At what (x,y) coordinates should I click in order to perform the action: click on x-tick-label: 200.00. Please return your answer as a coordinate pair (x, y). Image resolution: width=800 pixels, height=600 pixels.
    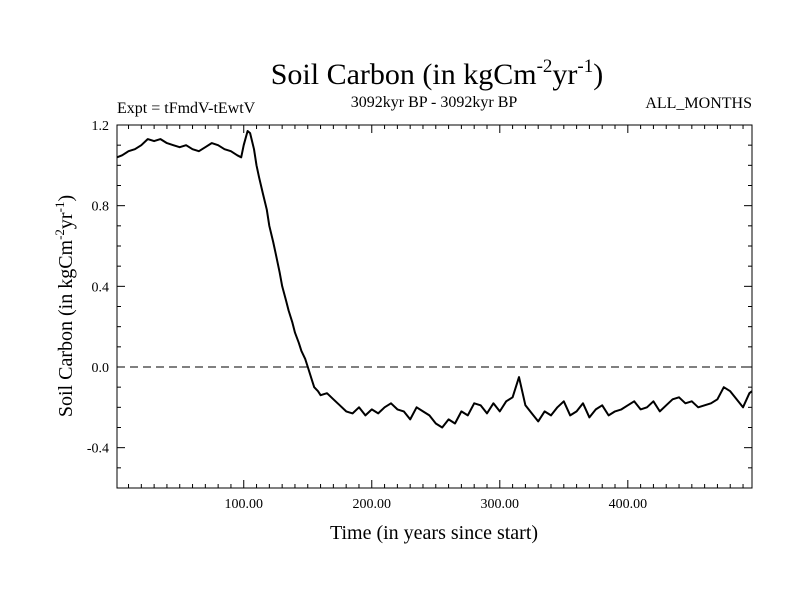
    Looking at the image, I should click on (372, 504).